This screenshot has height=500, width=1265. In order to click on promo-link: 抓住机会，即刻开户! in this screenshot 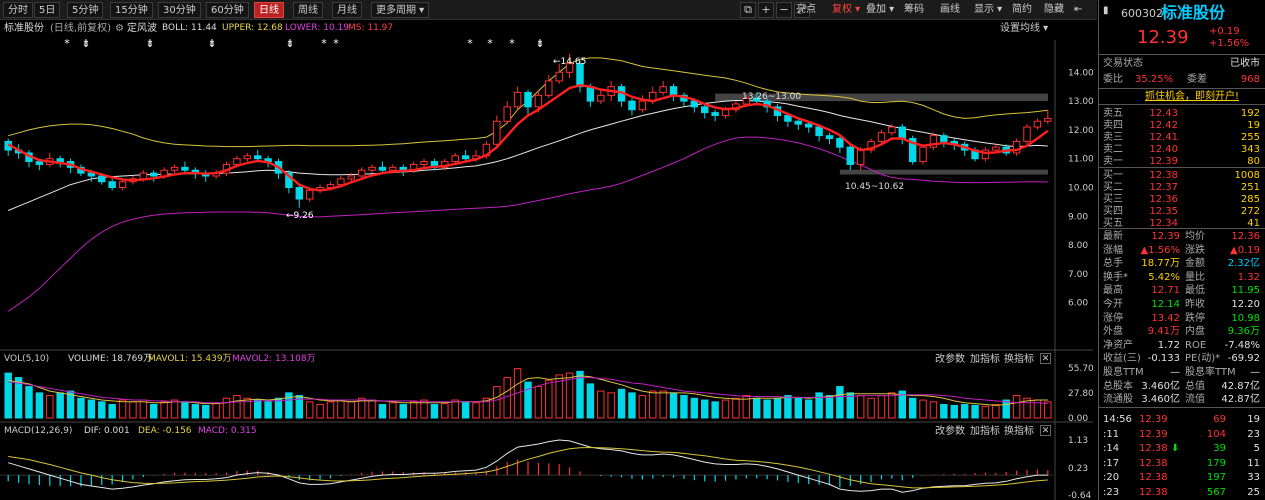, I will do `click(1192, 96)`.